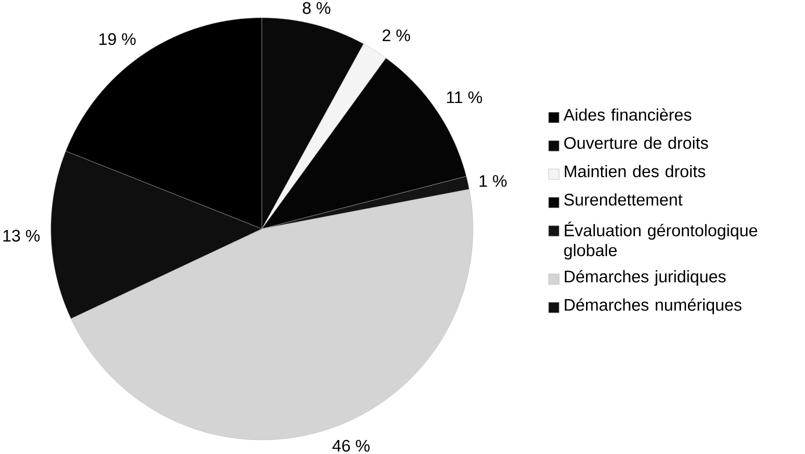  I want to click on data-label: 1 %, so click(493, 181).